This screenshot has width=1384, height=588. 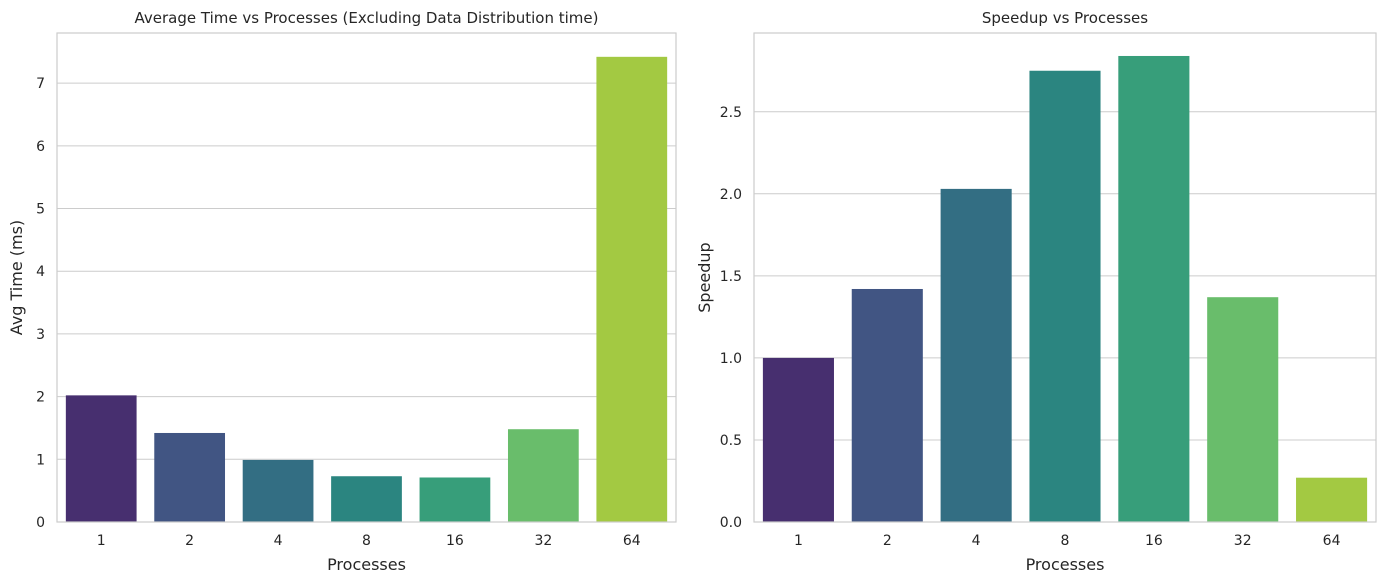 I want to click on y-axis-label: Avg Time (ms), so click(x=16, y=277).